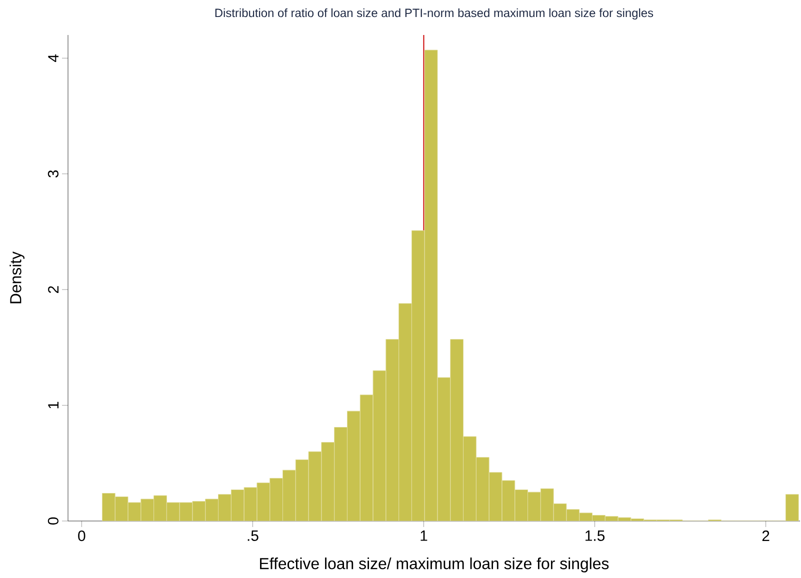  I want to click on y-tick-label: 2, so click(53, 289).